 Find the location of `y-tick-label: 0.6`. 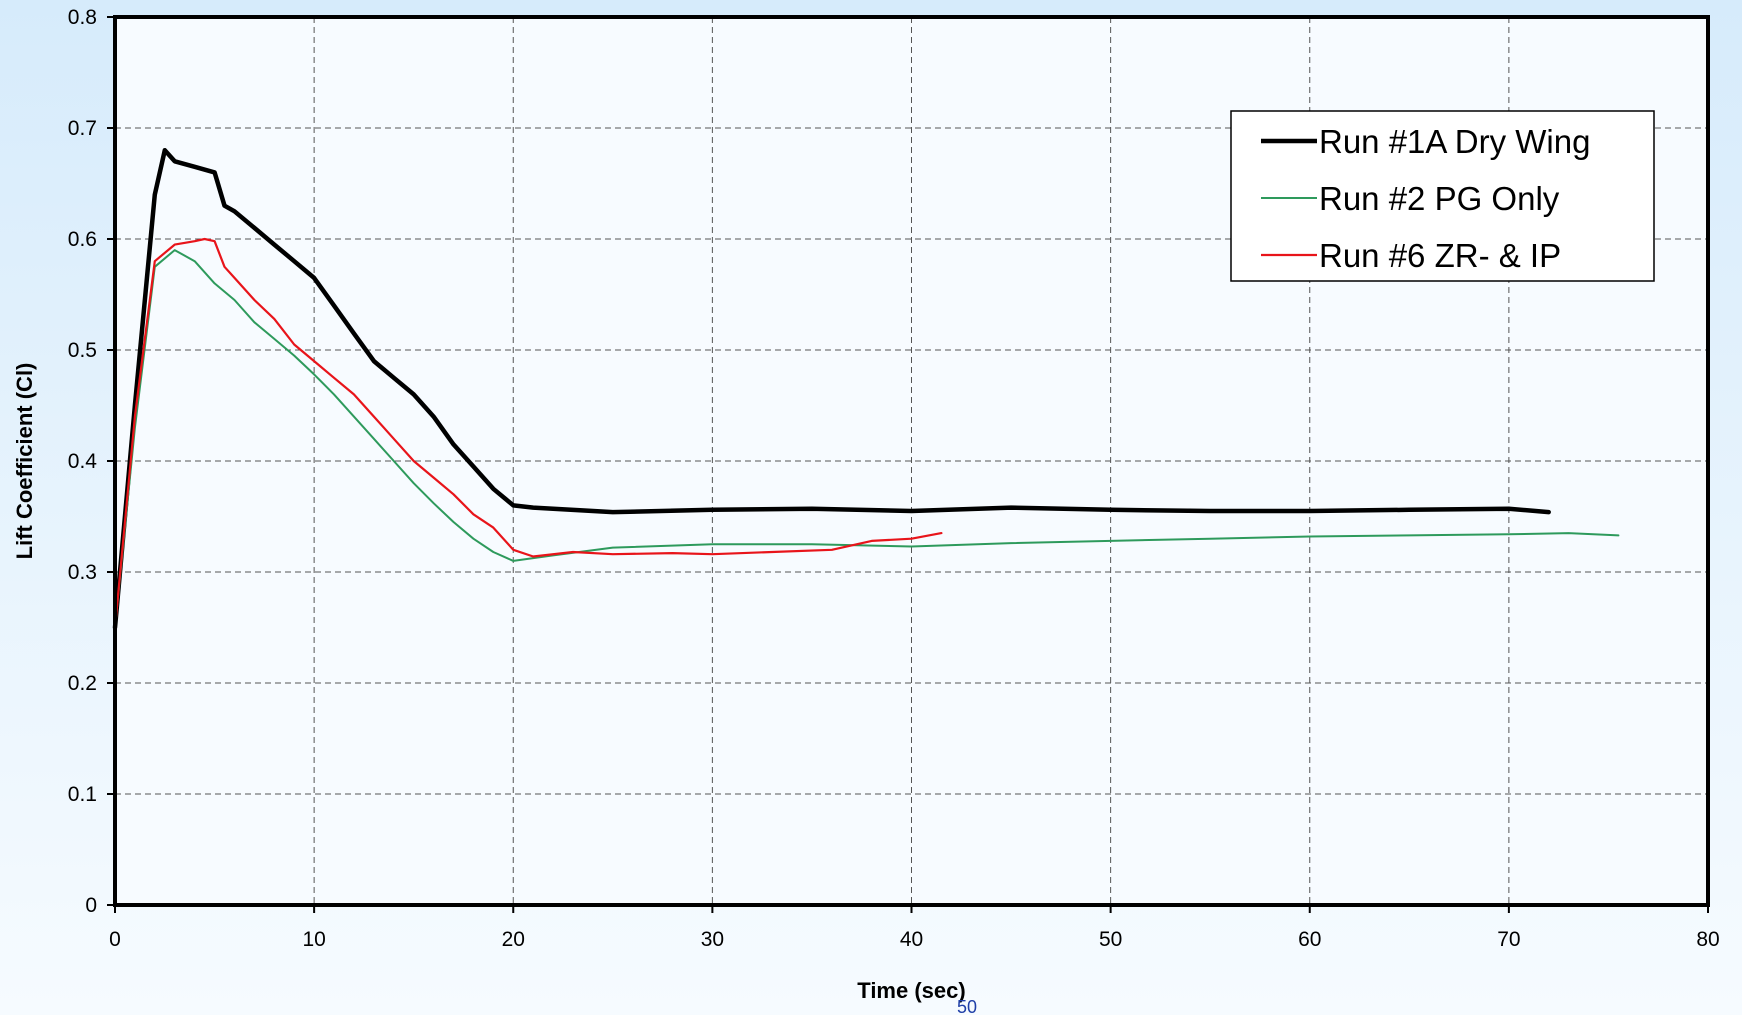

y-tick-label: 0.6 is located at coordinates (82, 239).